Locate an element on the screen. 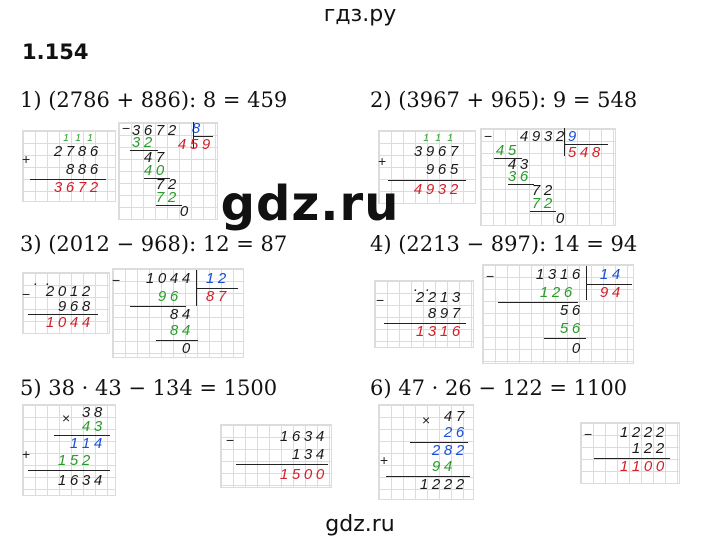  work-grid-5-mul is located at coordinates (69, 450).